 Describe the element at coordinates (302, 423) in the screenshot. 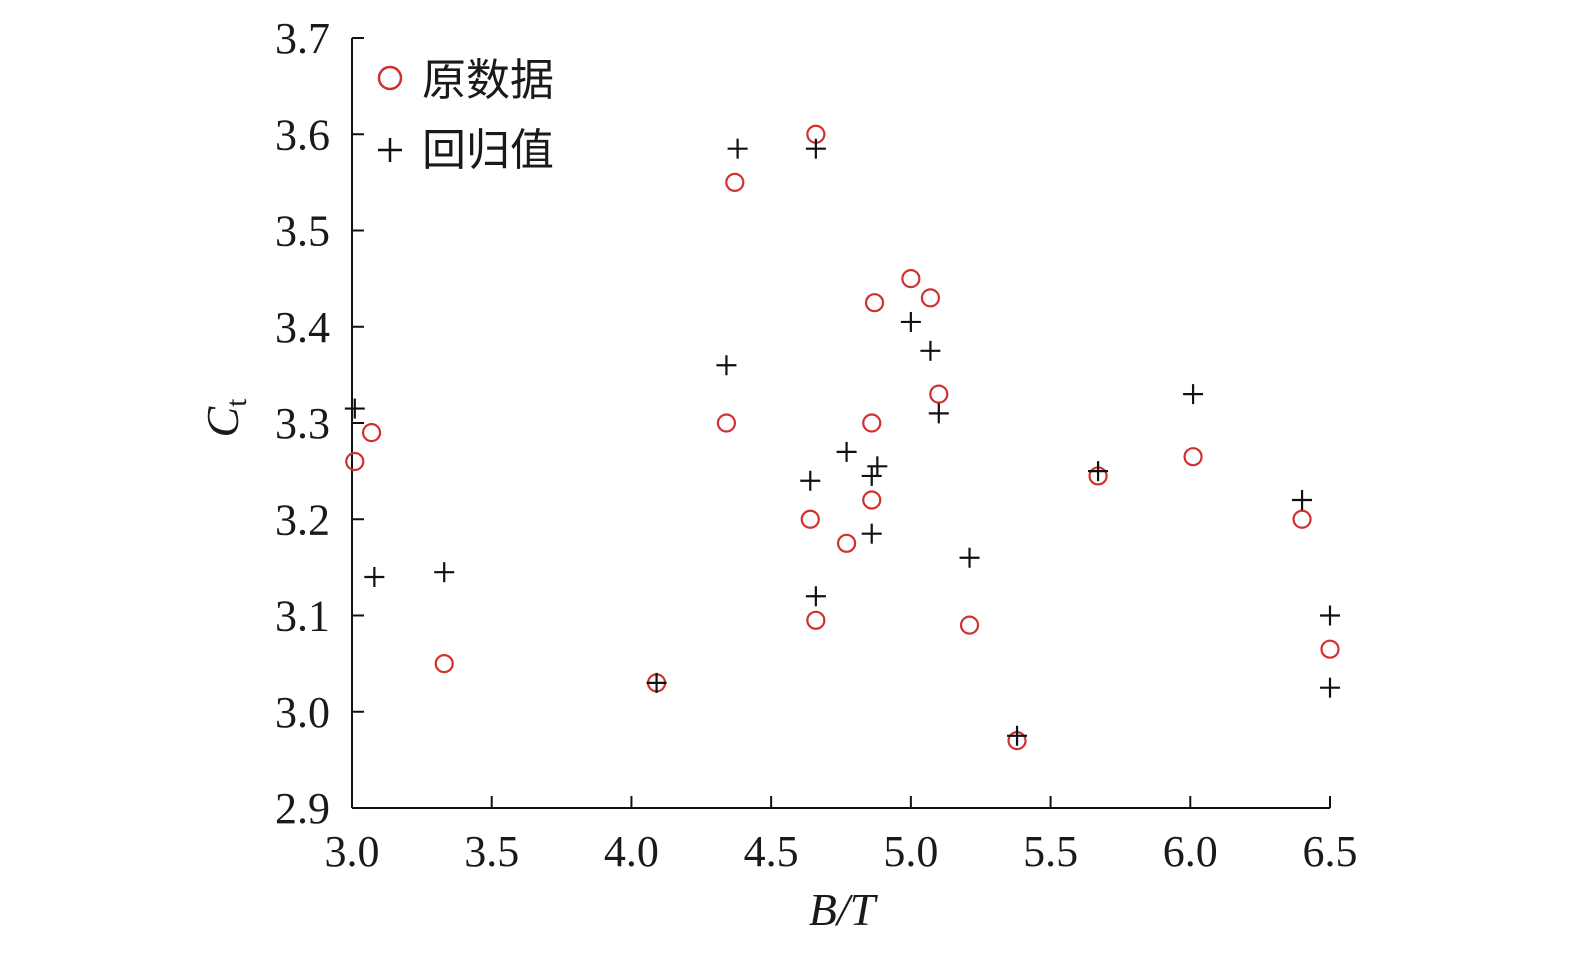

I see `y-tick-label: 3.3` at that location.